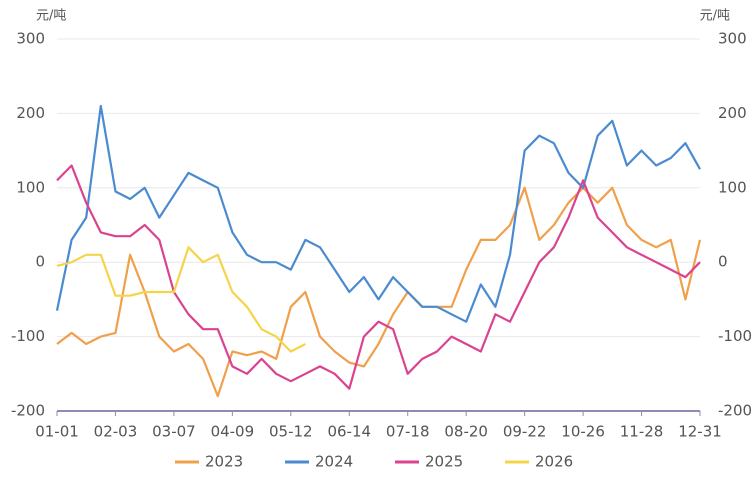  What do you see at coordinates (525, 432) in the screenshot?
I see `x-tick-label: 09-22` at bounding box center [525, 432].